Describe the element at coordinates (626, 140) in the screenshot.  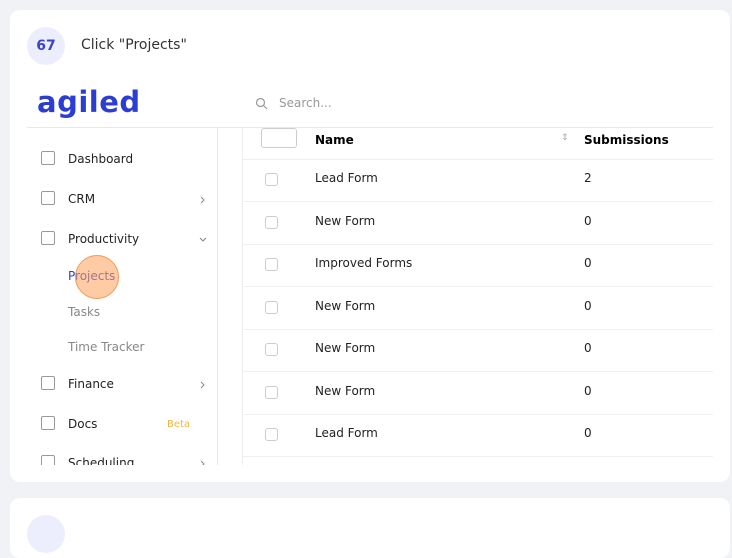
I see `column-header: Submissions` at that location.